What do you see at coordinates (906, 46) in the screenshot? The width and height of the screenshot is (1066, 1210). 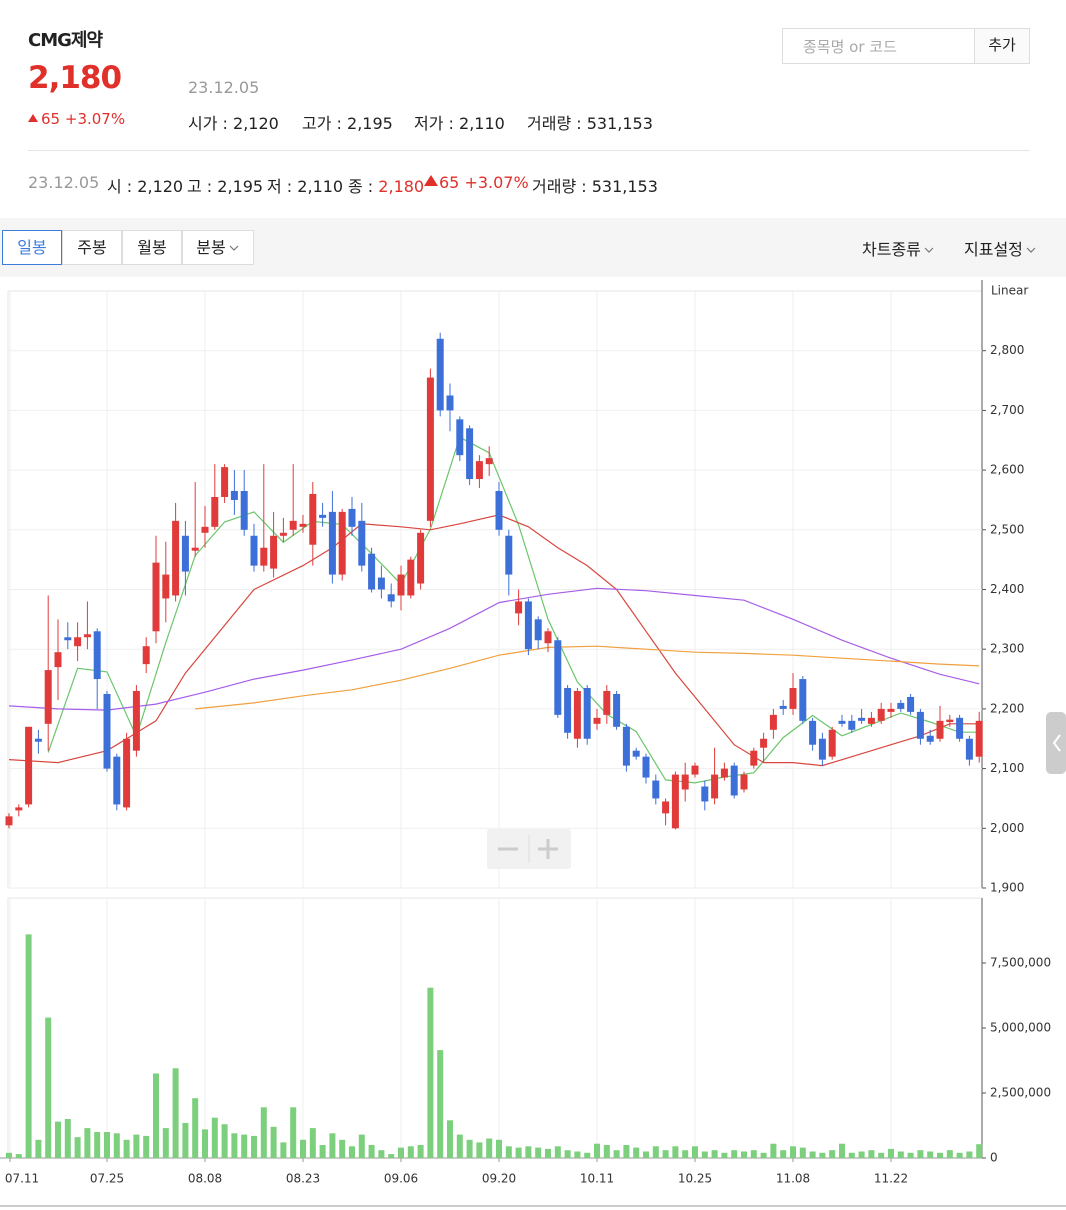 I see `search-box: 종목명 or 코드 추가` at bounding box center [906, 46].